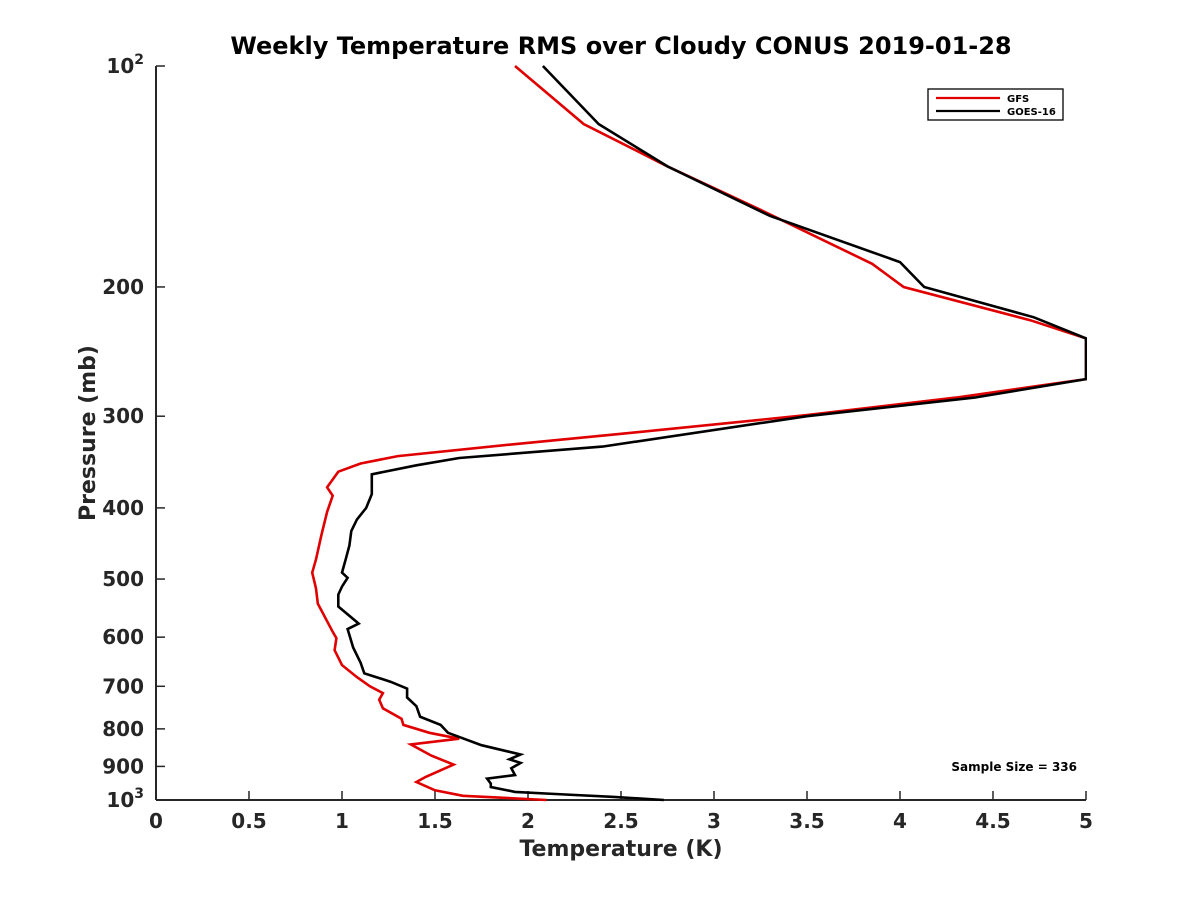  I want to click on x-tick-label: 3, so click(714, 821).